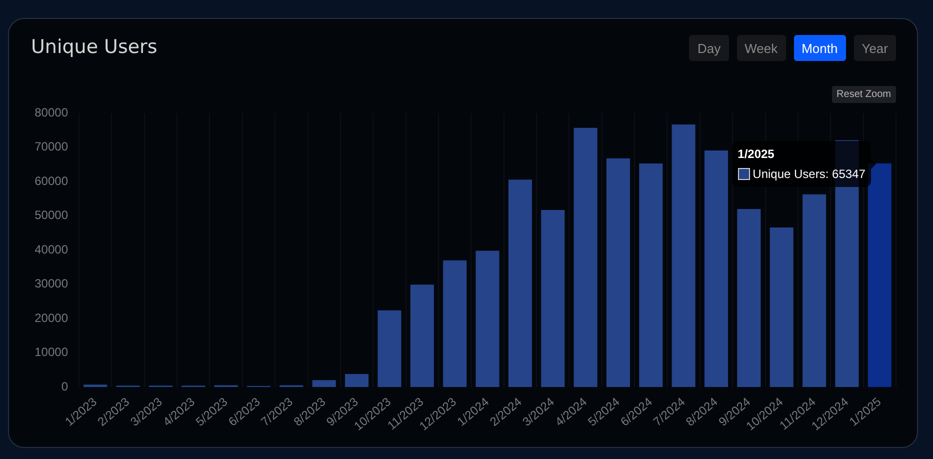 This screenshot has height=459, width=933. I want to click on y-tick-label: 50000, so click(51, 215).